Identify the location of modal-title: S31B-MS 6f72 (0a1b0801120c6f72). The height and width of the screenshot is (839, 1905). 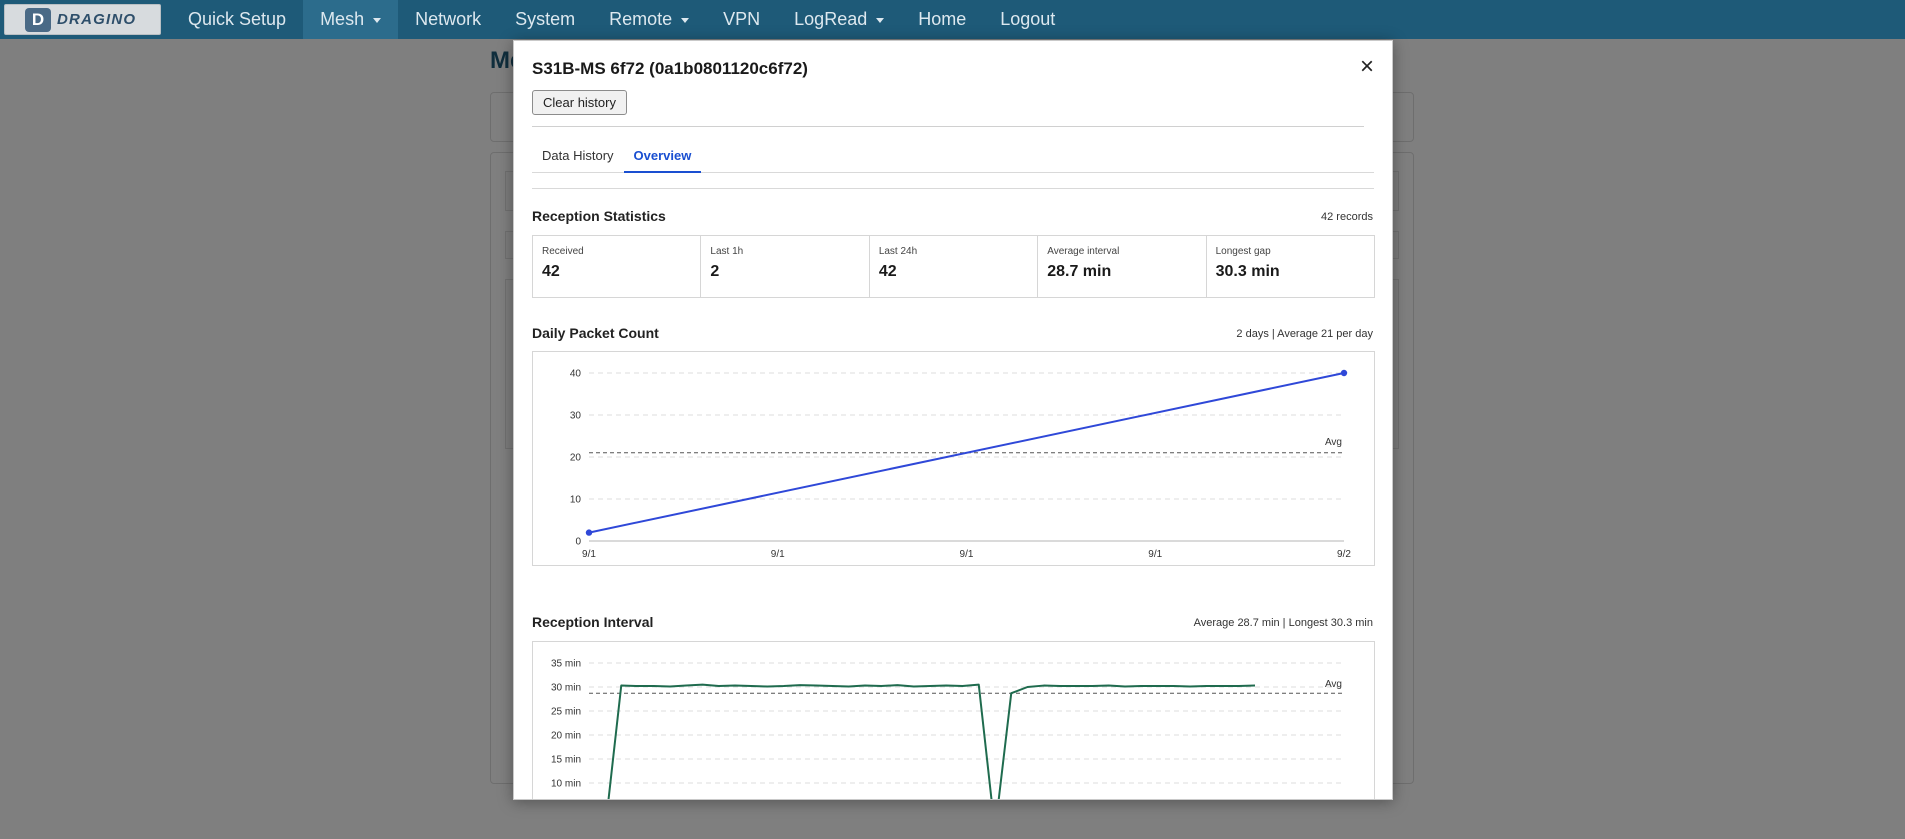
(670, 68).